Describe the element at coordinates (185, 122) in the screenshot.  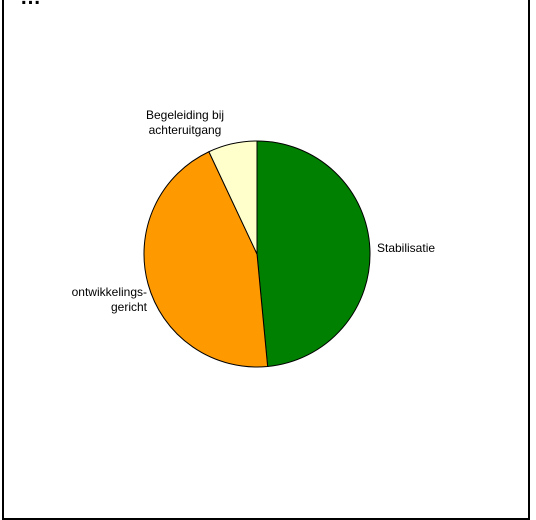
I see `slice-label: Begeleiding bij achteruitgang` at that location.